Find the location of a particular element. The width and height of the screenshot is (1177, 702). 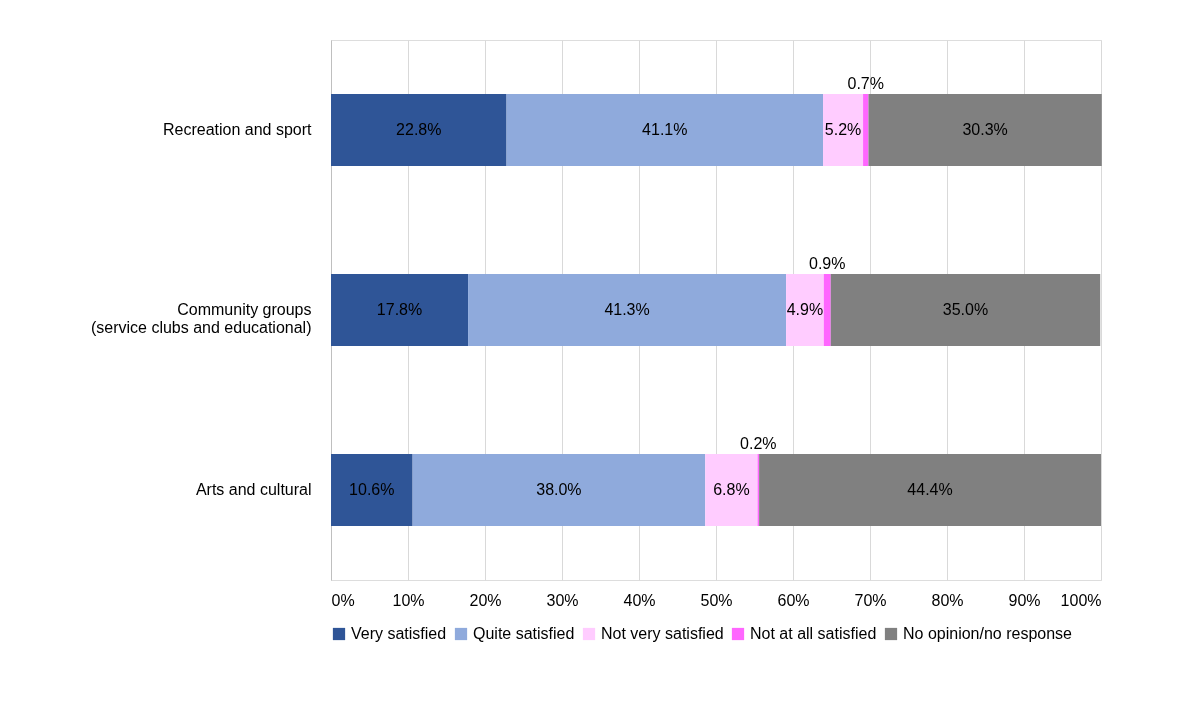

data-label: 0.2% is located at coordinates (758, 443).